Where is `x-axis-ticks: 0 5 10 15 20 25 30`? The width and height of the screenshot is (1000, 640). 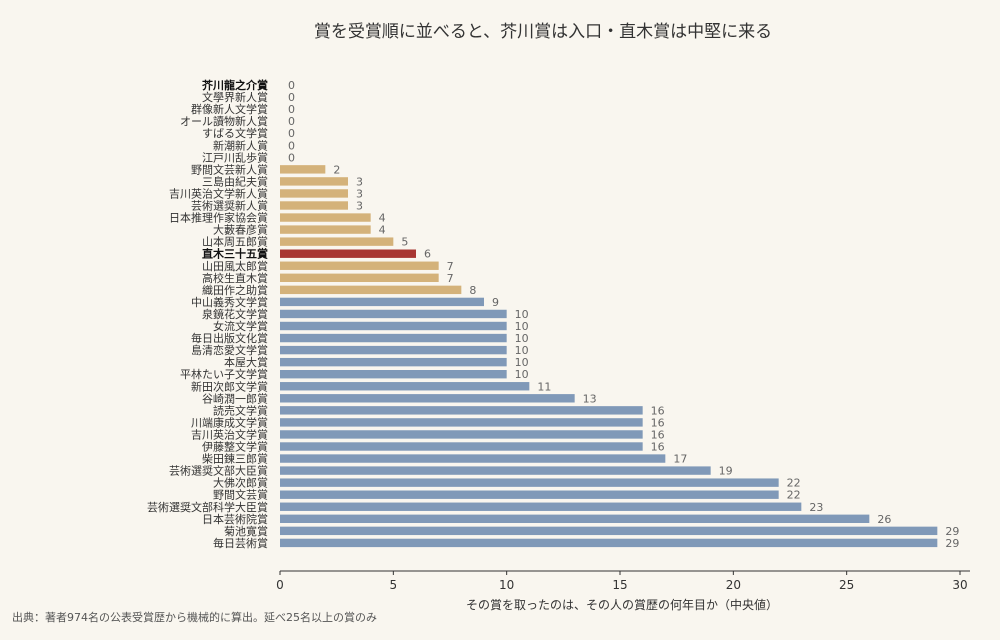
x-axis-ticks: 0 5 10 15 20 25 30 is located at coordinates (622, 581).